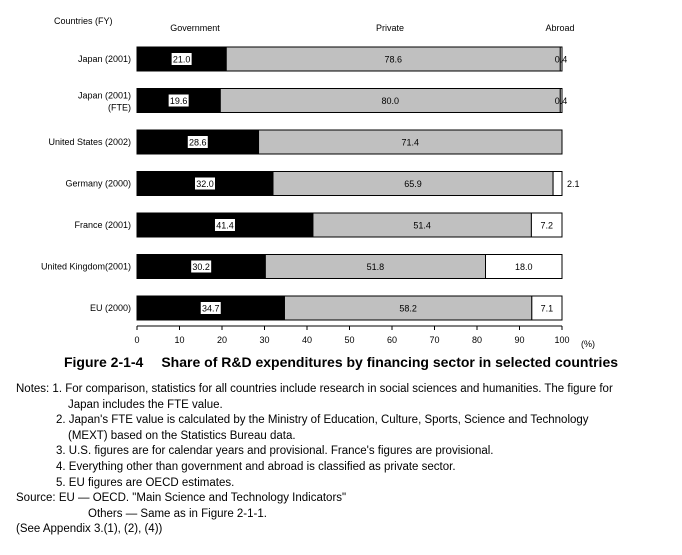 The width and height of the screenshot is (682, 555). I want to click on x-tick-label: 20, so click(222, 340).